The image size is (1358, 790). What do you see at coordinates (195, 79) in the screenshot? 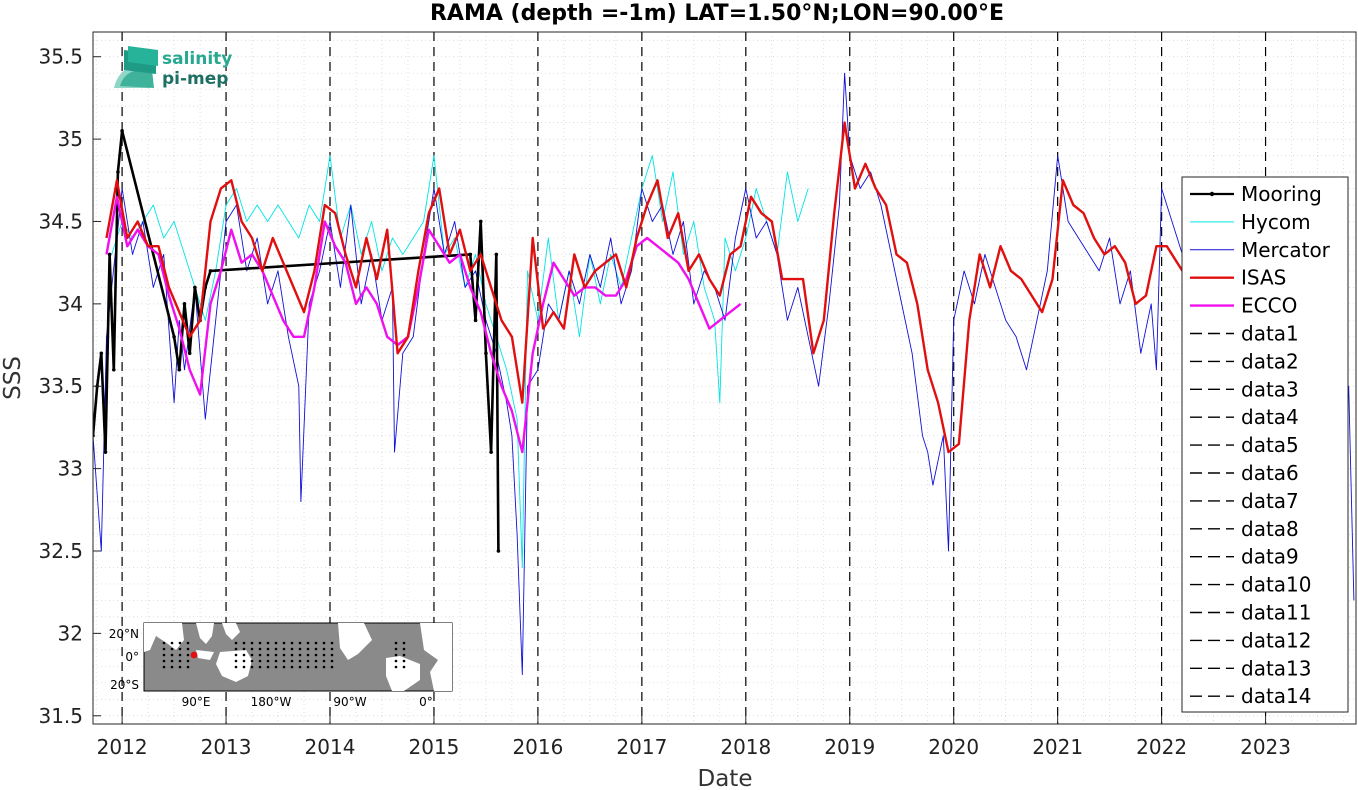
I see `logo-text-pi-mep: pi-mep` at bounding box center [195, 79].